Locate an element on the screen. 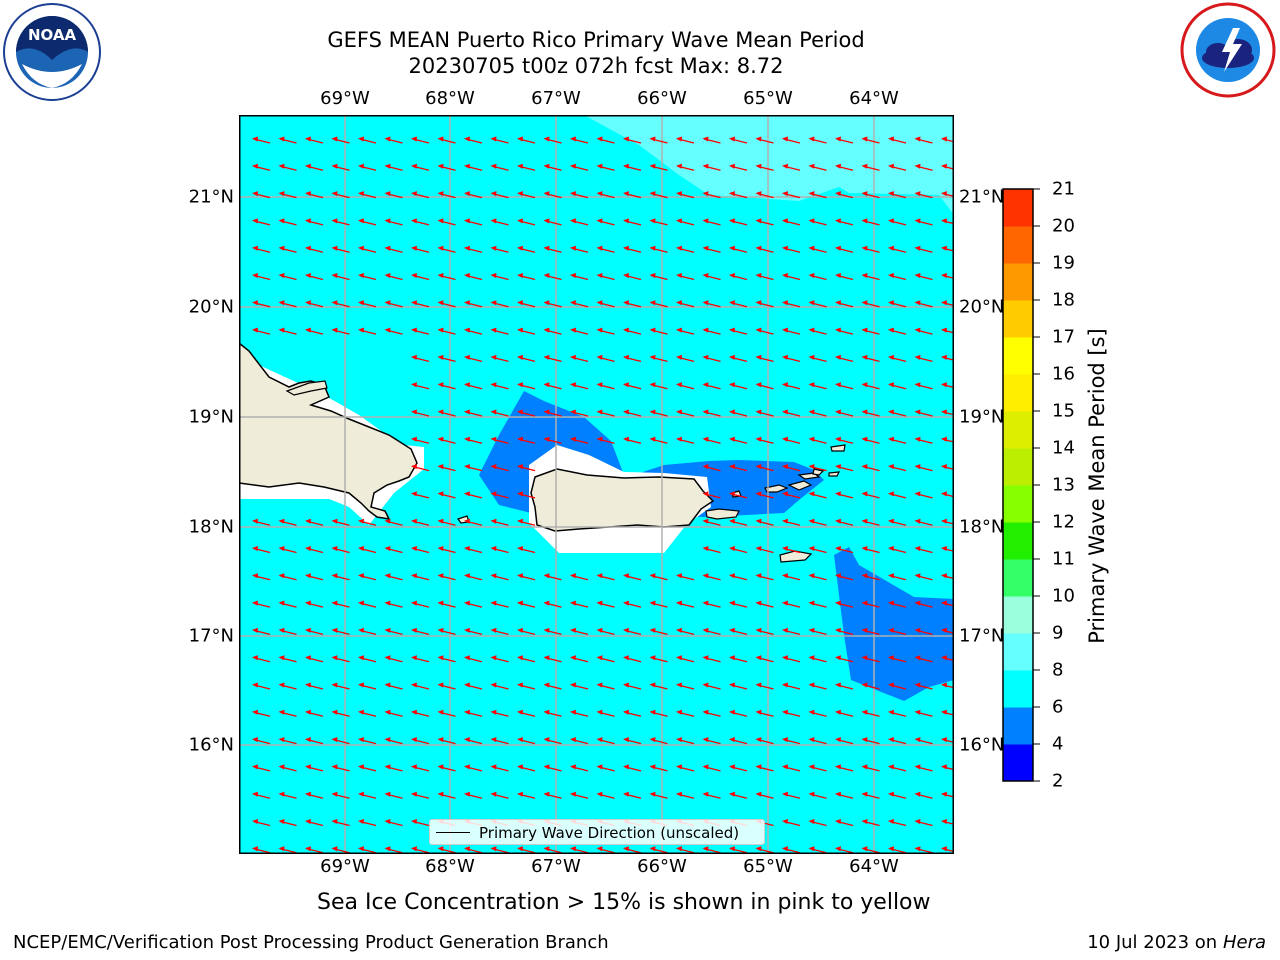  ocean-4-6-region-southeast is located at coordinates (894, 624).